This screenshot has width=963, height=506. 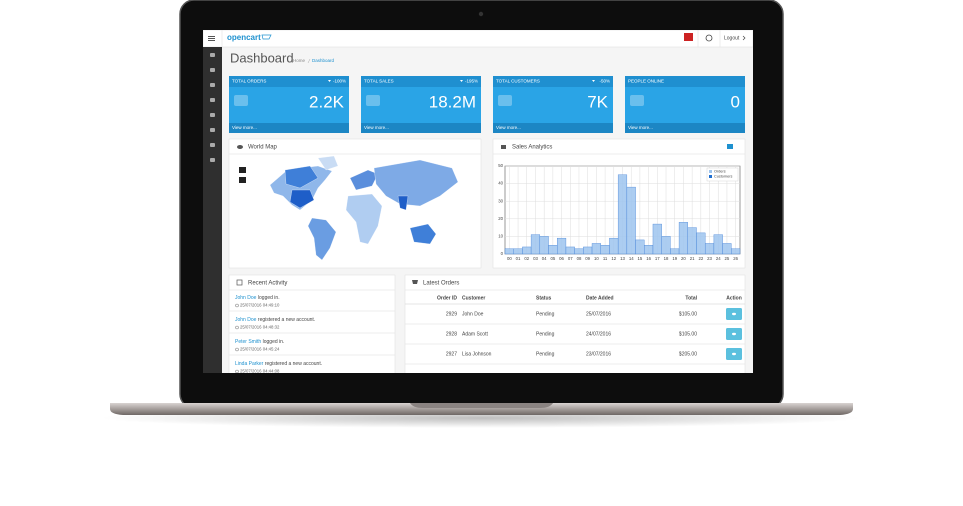 What do you see at coordinates (473, 314) in the screenshot?
I see `order-cell: John Doe` at bounding box center [473, 314].